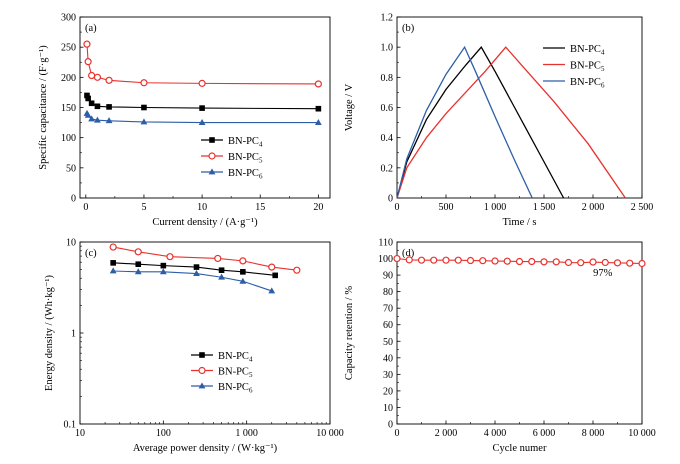  I want to click on x-tick-label: 1 000, so click(495, 207).